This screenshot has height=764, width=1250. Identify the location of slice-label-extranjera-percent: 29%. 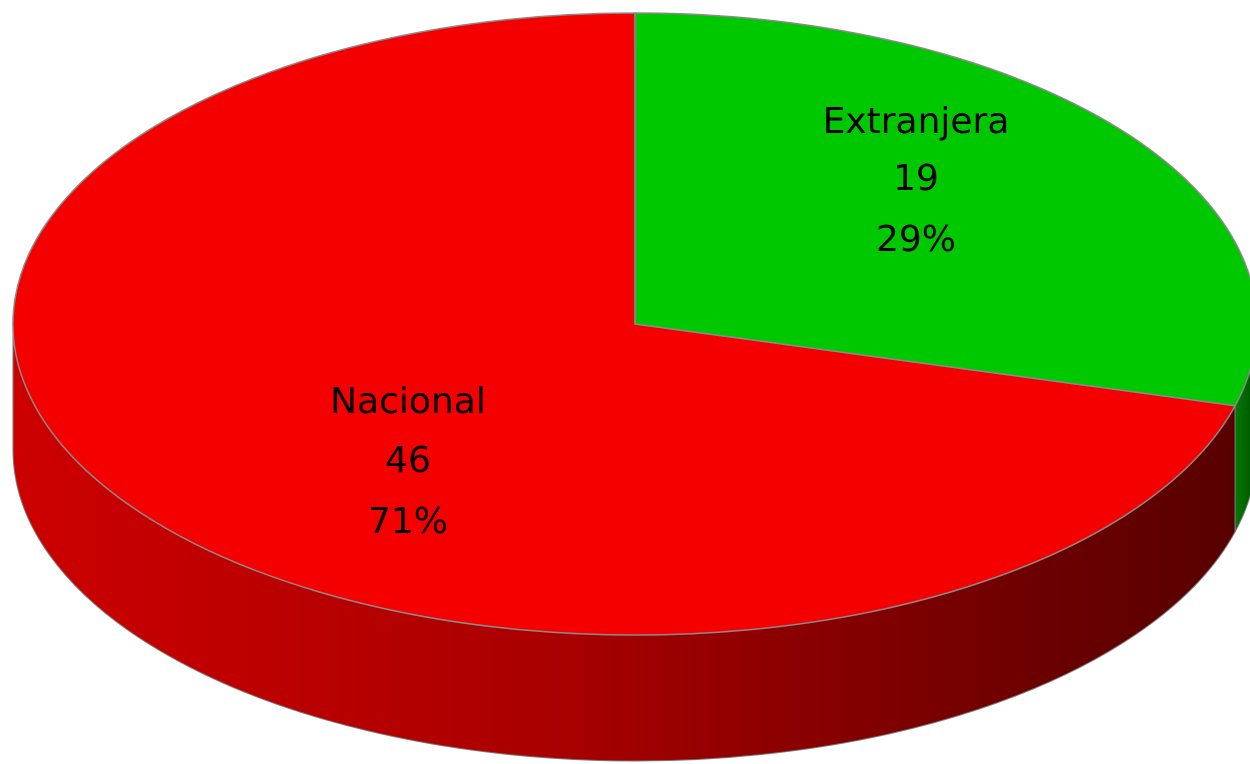
(916, 239).